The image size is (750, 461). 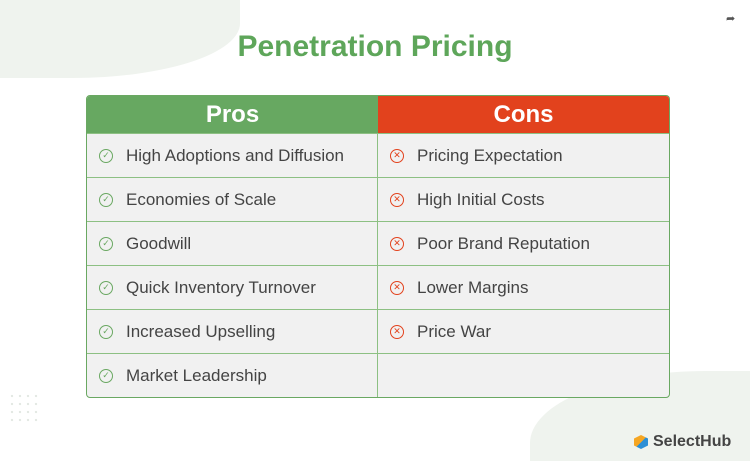 I want to click on table-row: ✓ Quick Inventory Turnover ✕ Lower Margins, so click(x=378, y=287).